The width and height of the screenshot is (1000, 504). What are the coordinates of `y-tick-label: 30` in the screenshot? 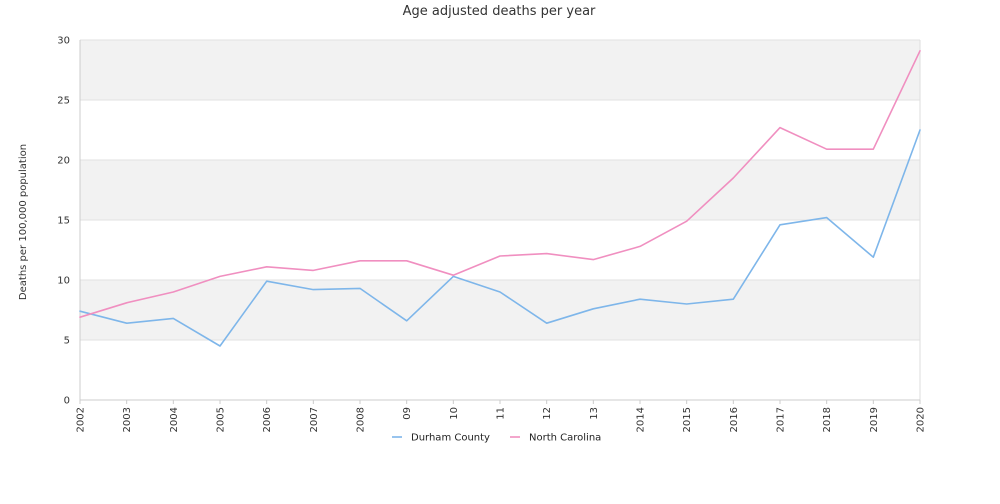 It's located at (63, 41).